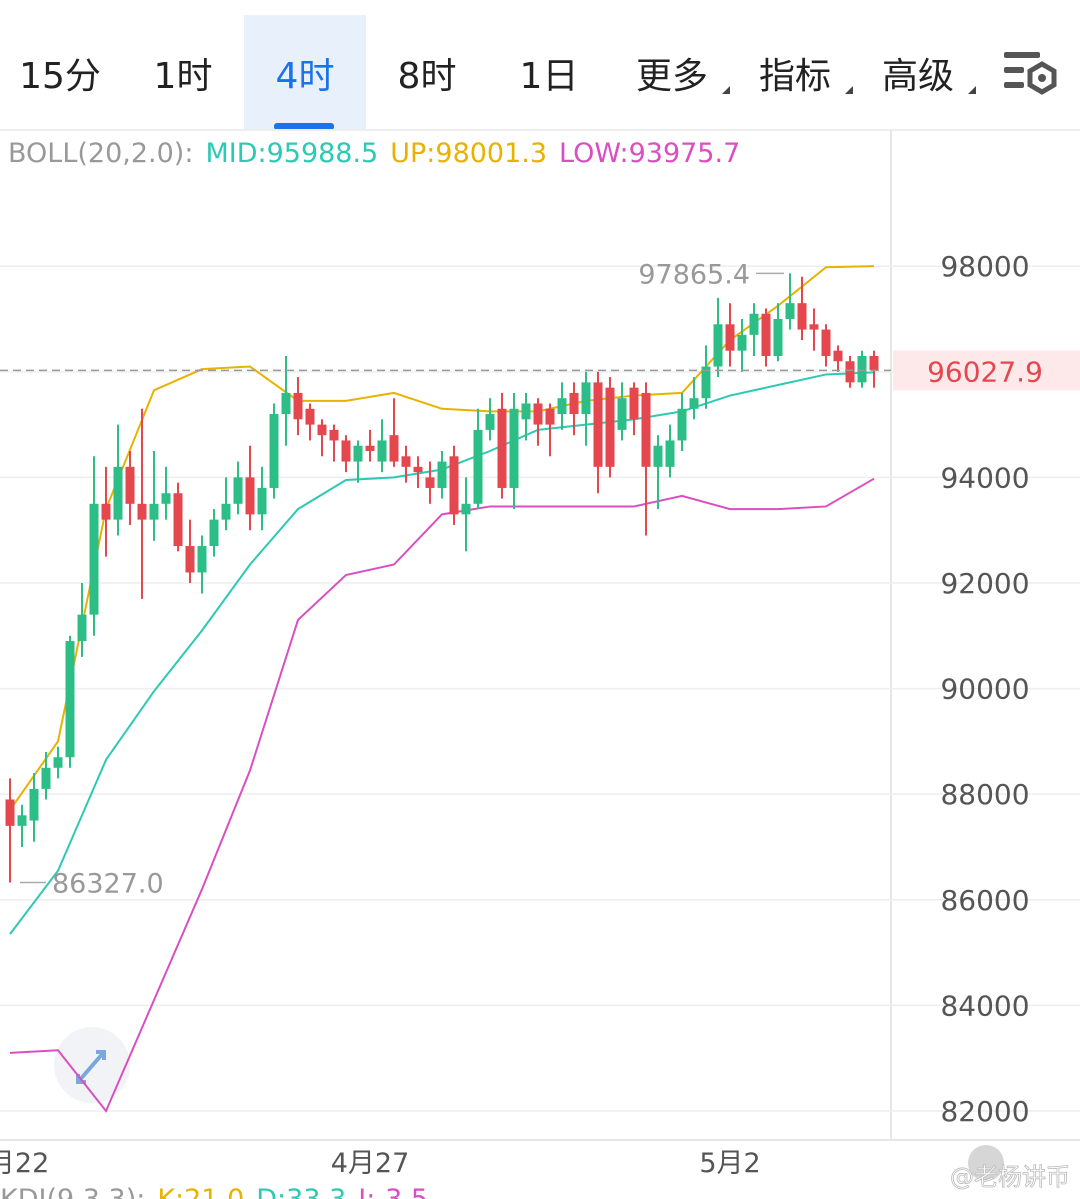  Describe the element at coordinates (468, 153) in the screenshot. I see `legend-item: UP:98001.3` at that location.